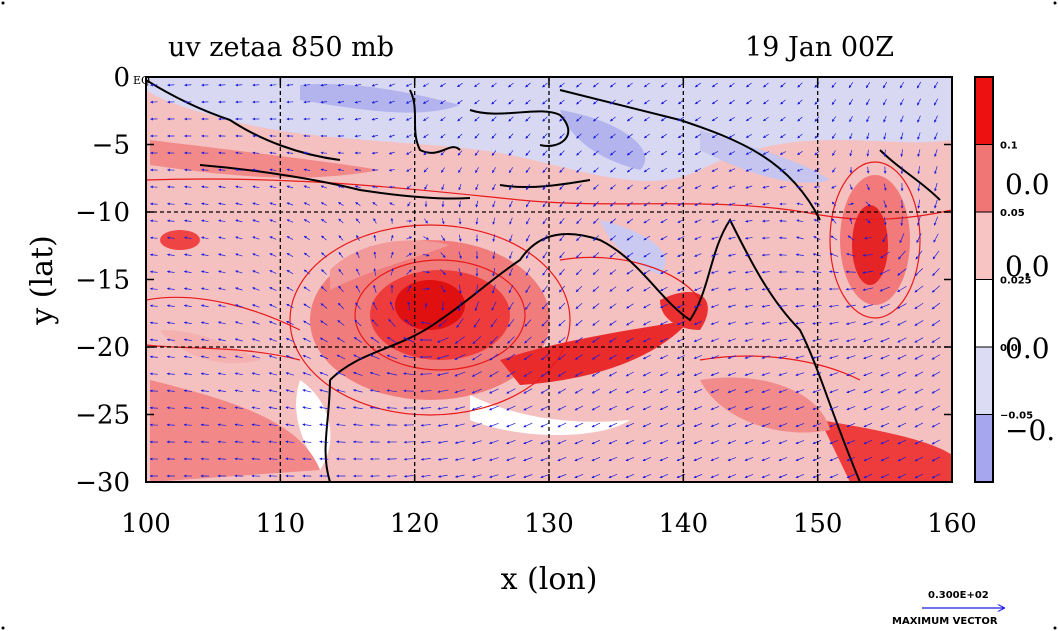  I want to click on y-tick-label: 0, so click(121, 78).